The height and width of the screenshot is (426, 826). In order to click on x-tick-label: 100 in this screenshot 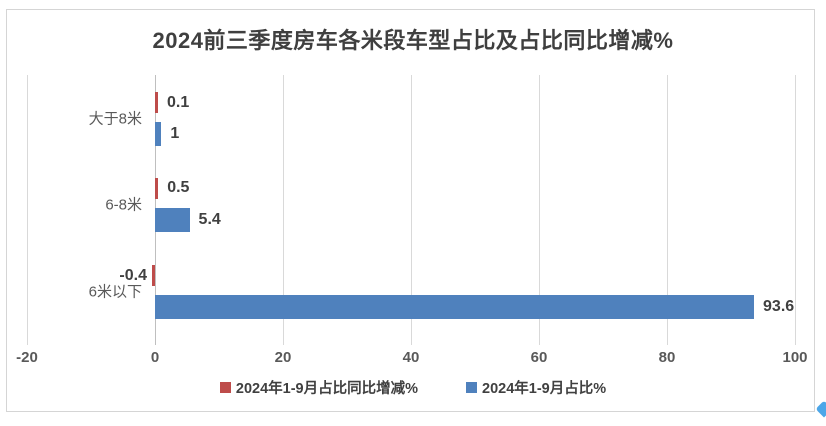, I will do `click(795, 357)`.